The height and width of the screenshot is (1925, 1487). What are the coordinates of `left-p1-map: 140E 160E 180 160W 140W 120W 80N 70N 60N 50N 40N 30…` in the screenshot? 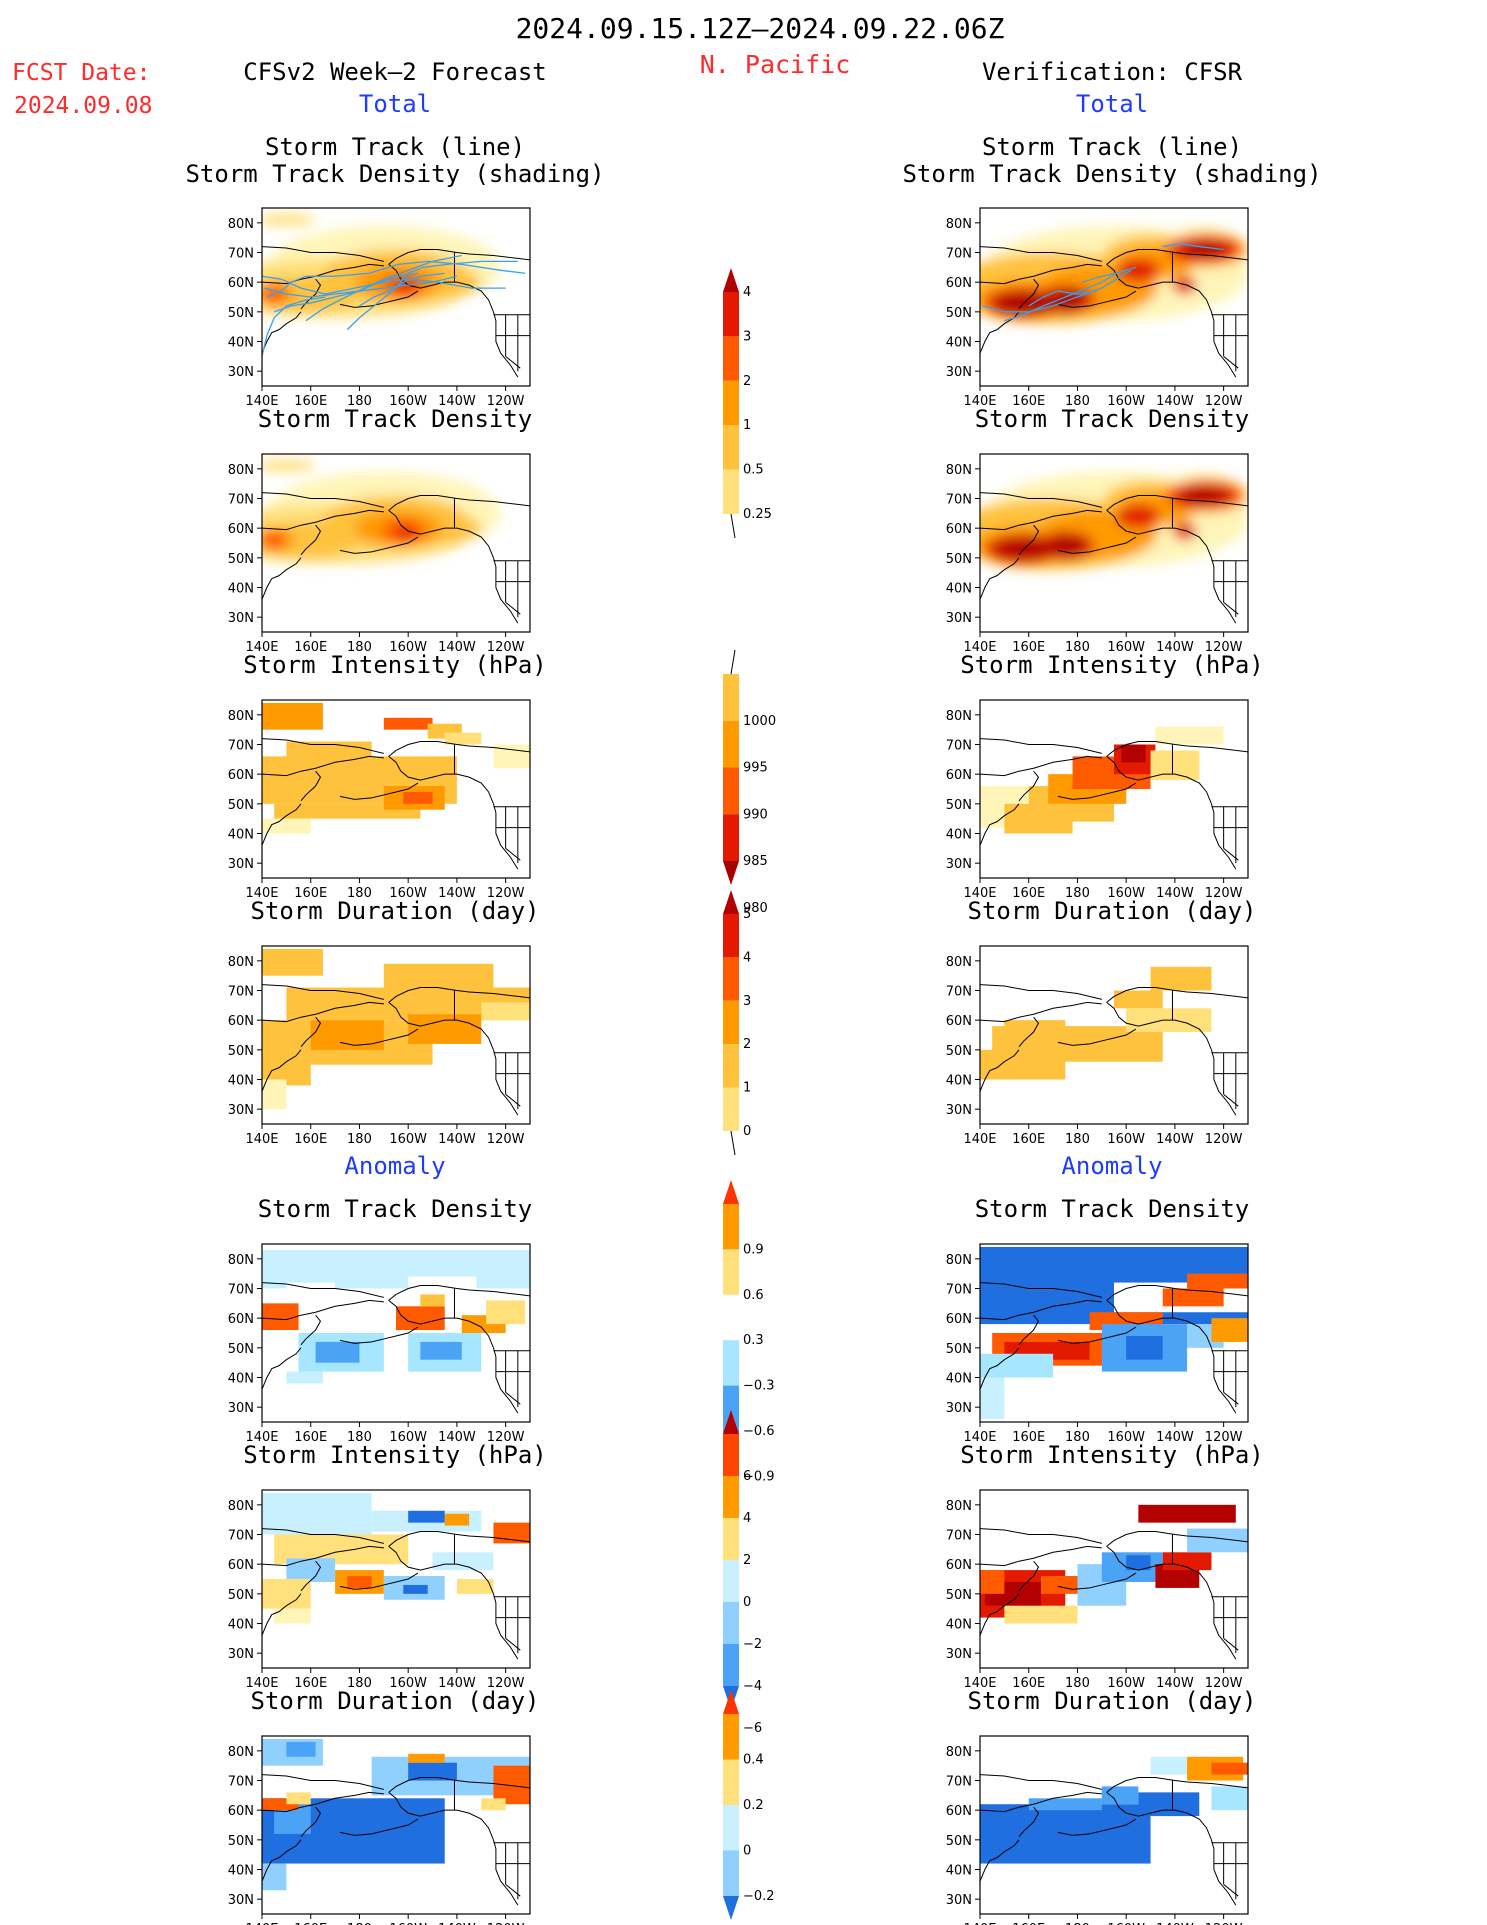 It's located at (379, 308).